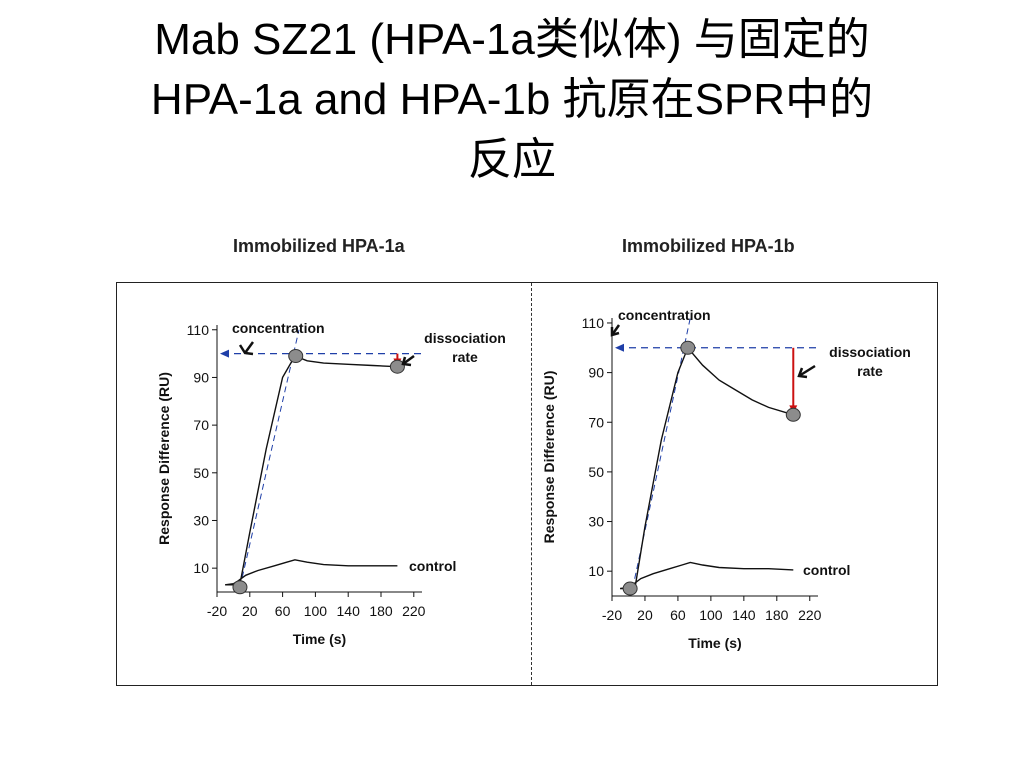 This screenshot has height=768, width=1024. Describe the element at coordinates (512, 39) in the screenshot. I see `slide-title-line-1: Mab SZ21 (HPA-1a类似体) 与固定的` at that location.